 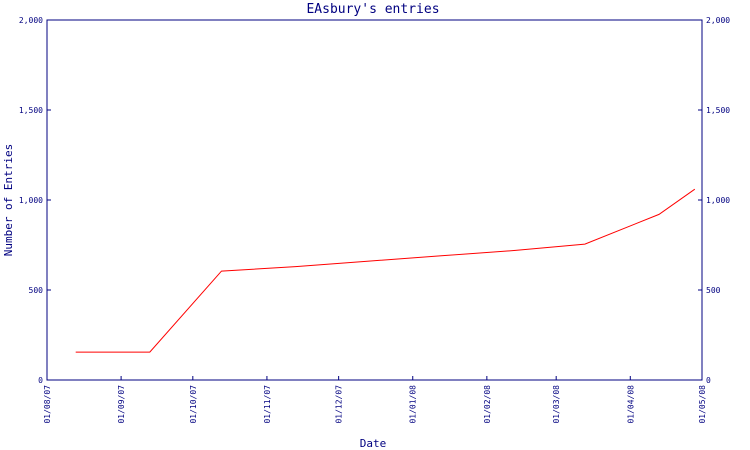 I want to click on x-tick-label: 01/02/08, so click(x=487, y=404).